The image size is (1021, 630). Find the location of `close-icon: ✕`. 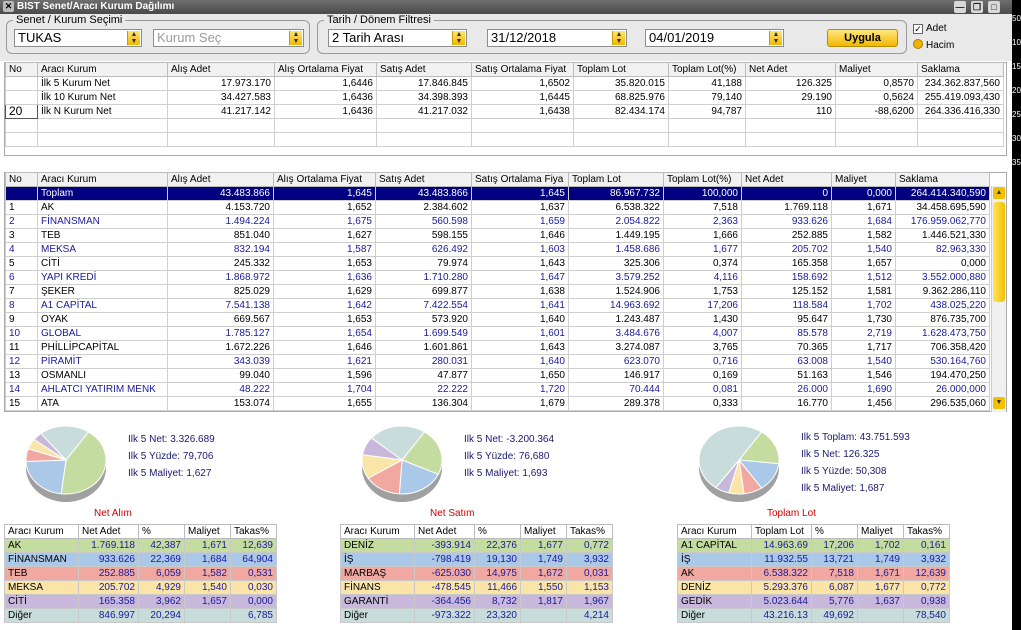

close-icon: ✕ is located at coordinates (8, 6).